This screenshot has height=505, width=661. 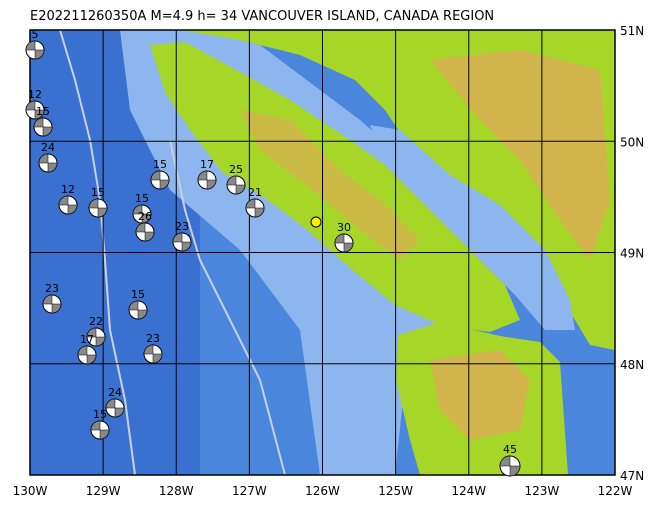 What do you see at coordinates (632, 142) in the screenshot?
I see `lat-label: 50N` at bounding box center [632, 142].